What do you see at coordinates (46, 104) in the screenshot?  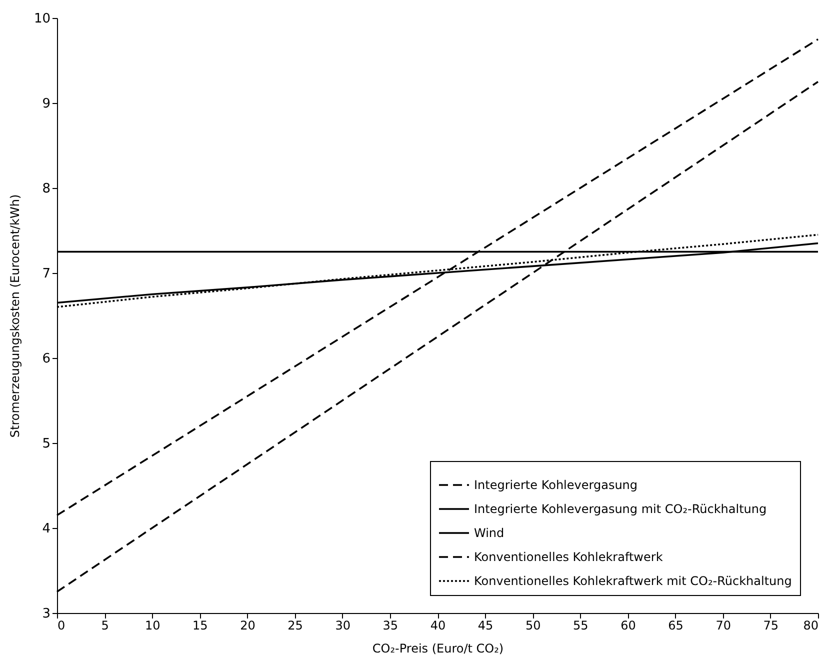 I see `y-tick-label: 9` at bounding box center [46, 104].